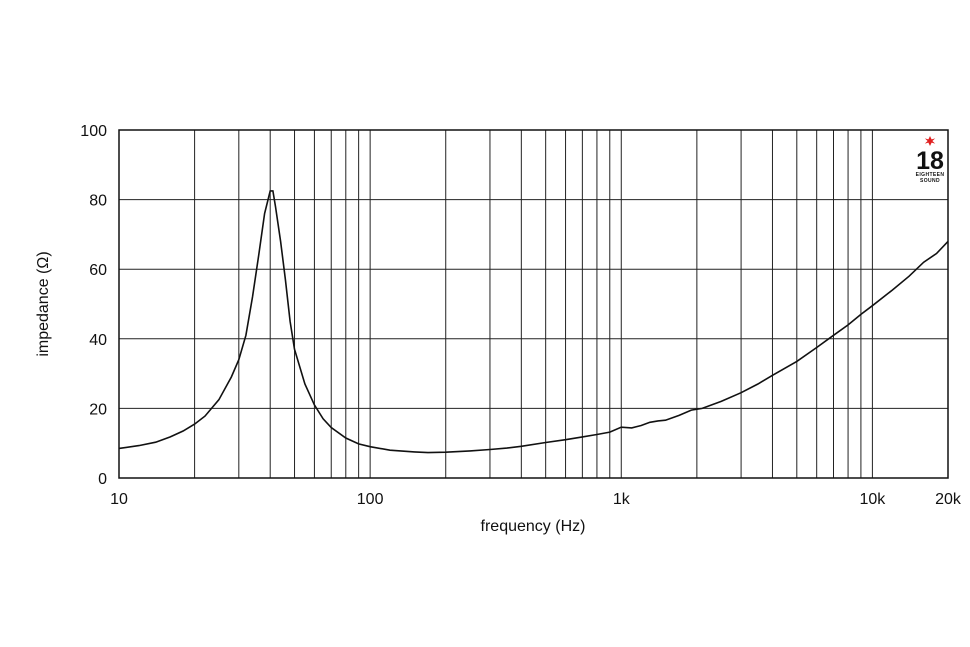  Describe the element at coordinates (98, 201) in the screenshot. I see `y-tick-label: 80` at that location.